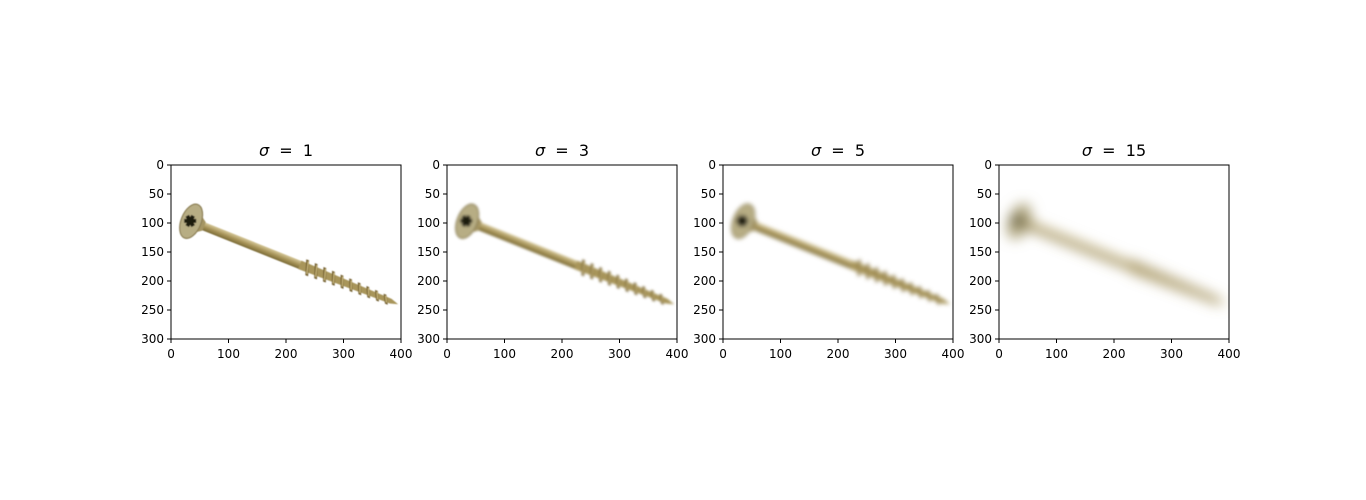  Describe the element at coordinates (860, 150) in the screenshot. I see `sigma-value: 5` at that location.